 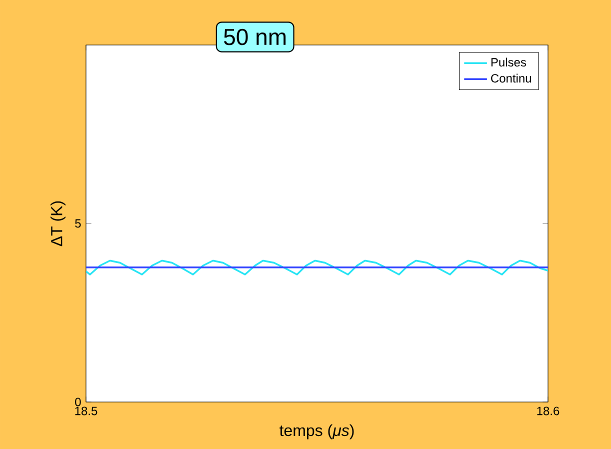 What do you see at coordinates (78, 223) in the screenshot?
I see `y-tick-label: 5` at bounding box center [78, 223].